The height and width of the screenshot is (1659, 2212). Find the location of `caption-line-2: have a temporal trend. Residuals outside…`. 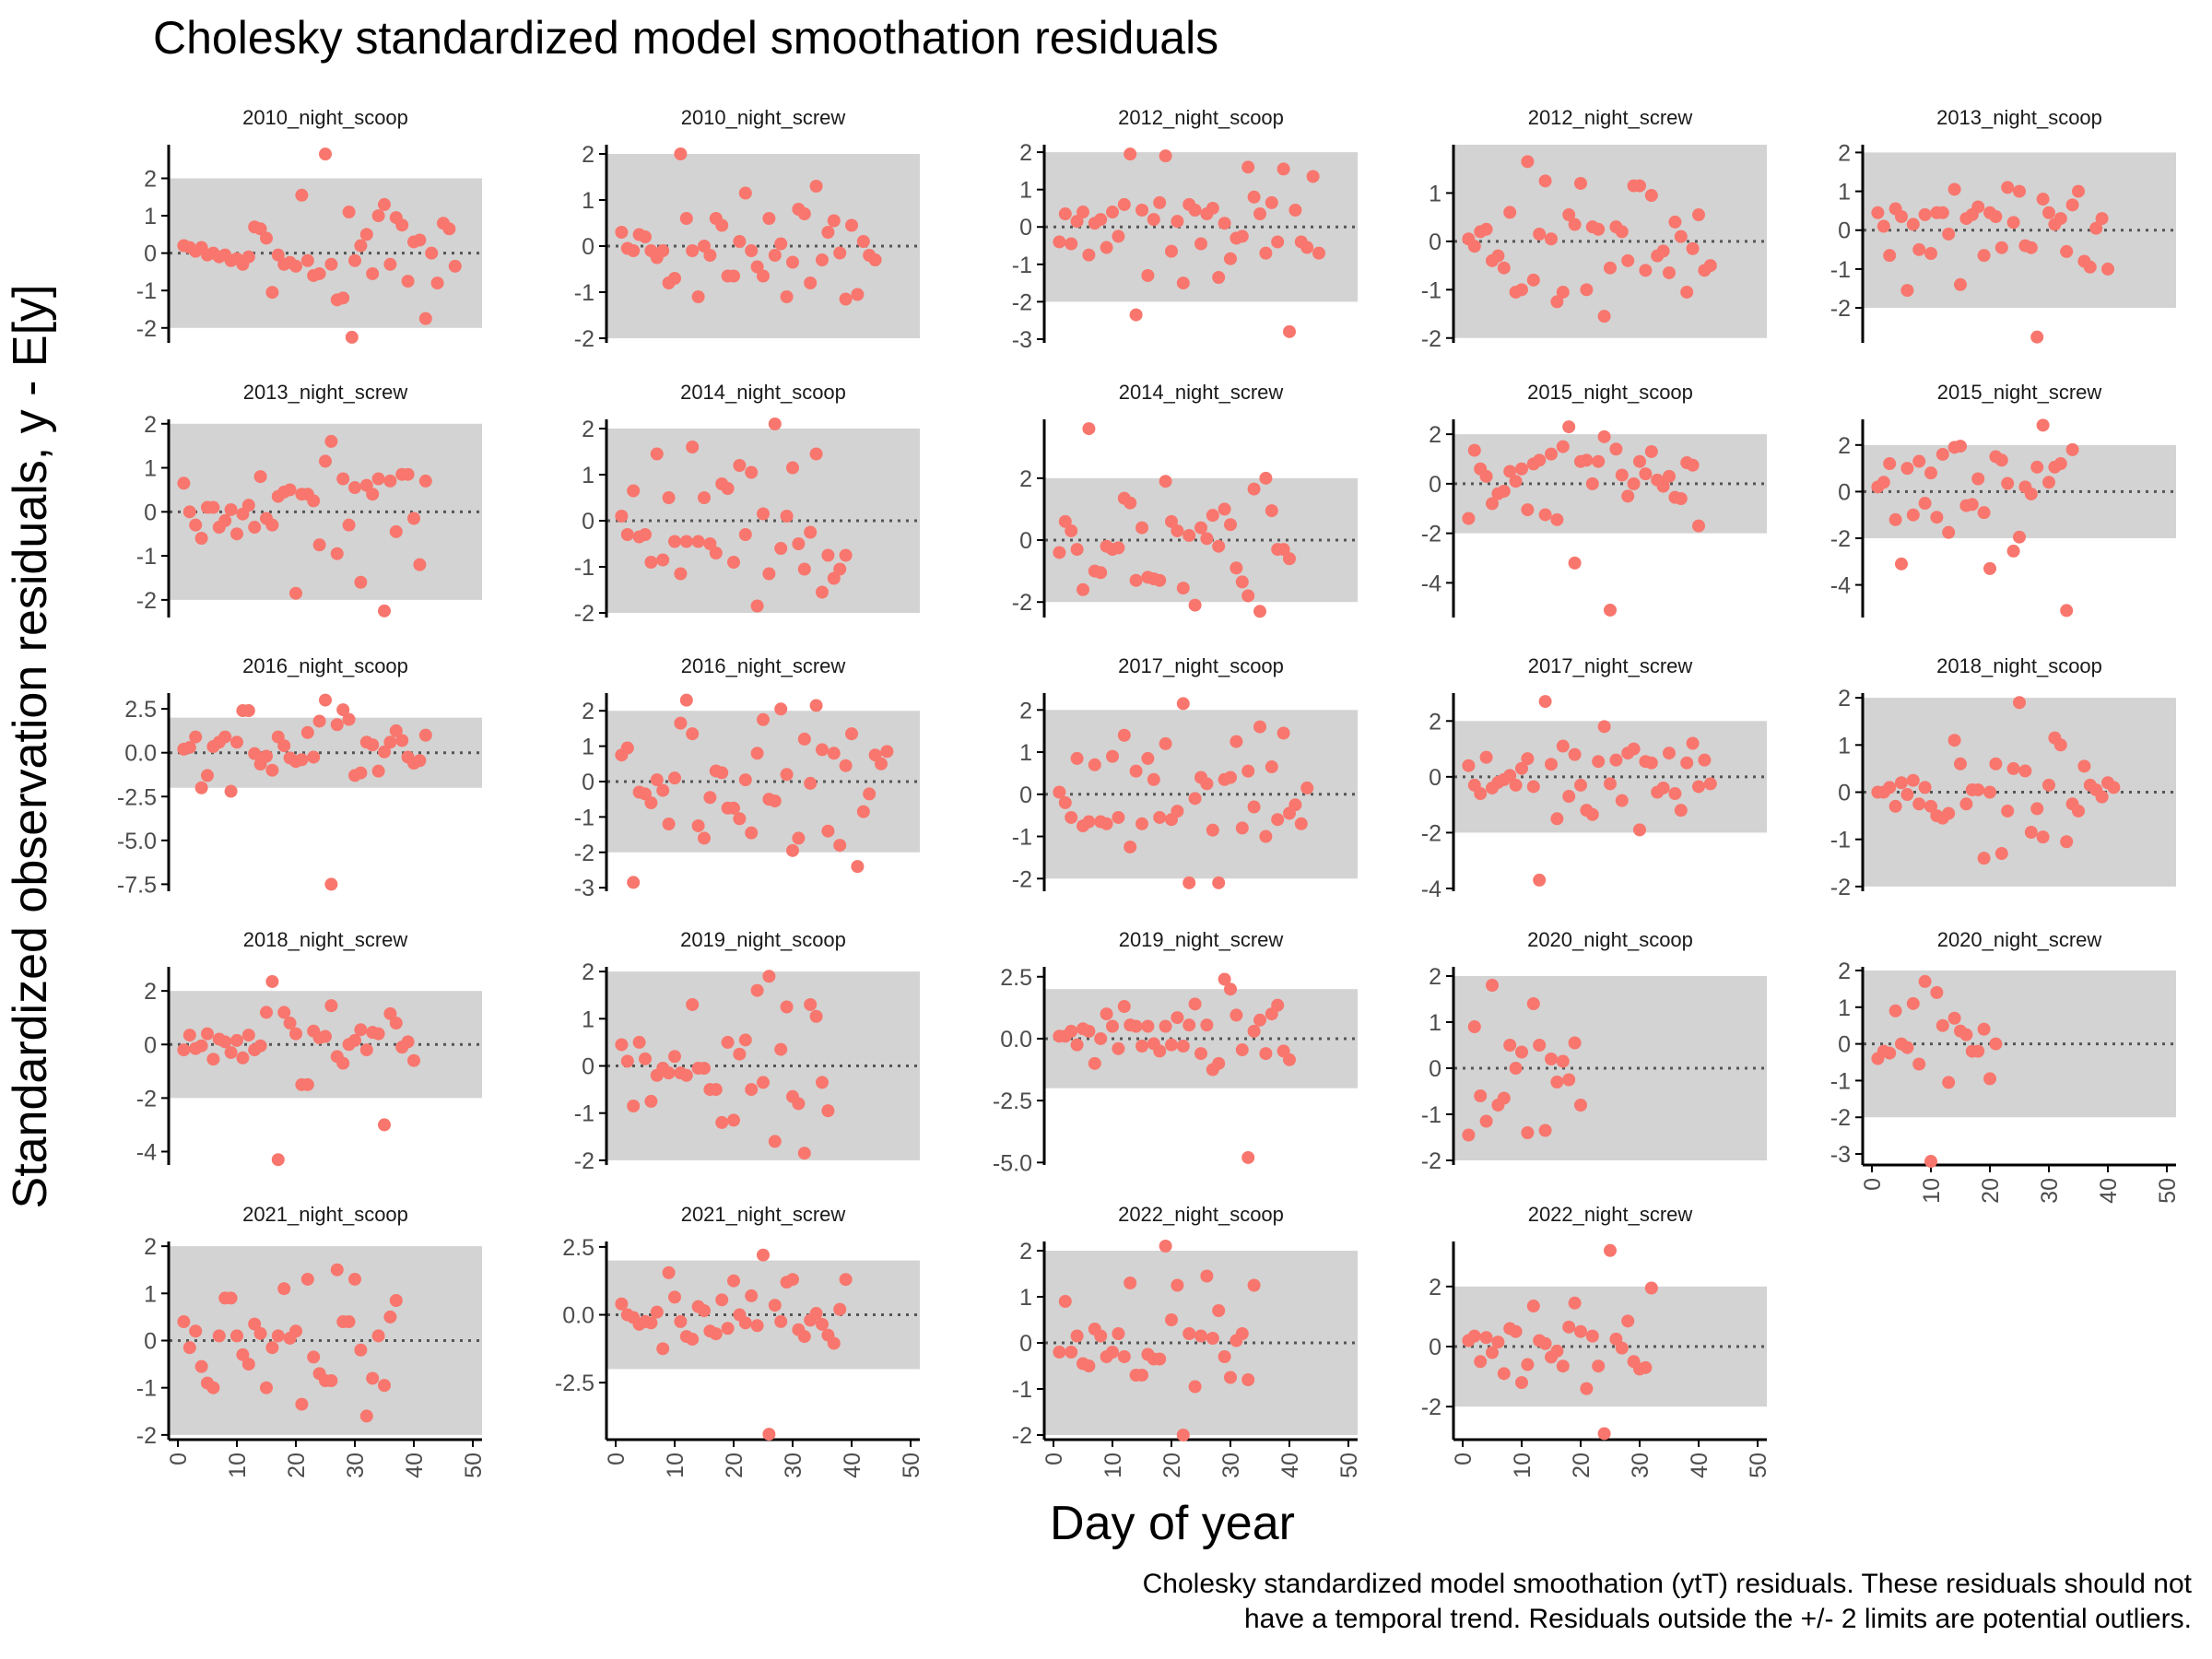

caption-line-2: have a temporal trend. Residuals outside… is located at coordinates (1718, 1619).